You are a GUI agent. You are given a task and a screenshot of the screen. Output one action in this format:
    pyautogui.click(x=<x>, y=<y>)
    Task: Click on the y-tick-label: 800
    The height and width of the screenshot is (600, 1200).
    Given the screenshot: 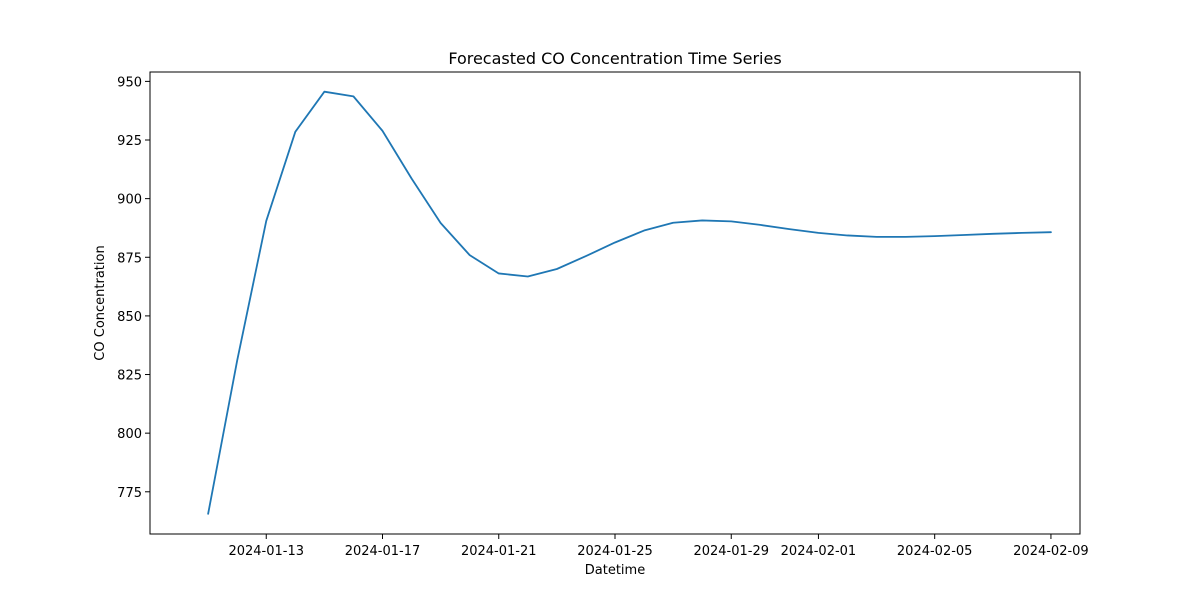 What is the action you would take?
    pyautogui.click(x=129, y=434)
    